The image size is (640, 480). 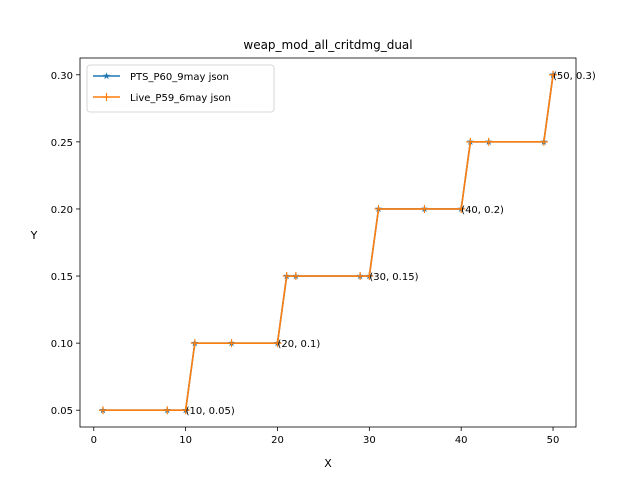 I want to click on chart-title: weap_mod_all_critdmg_dual, so click(x=327, y=45).